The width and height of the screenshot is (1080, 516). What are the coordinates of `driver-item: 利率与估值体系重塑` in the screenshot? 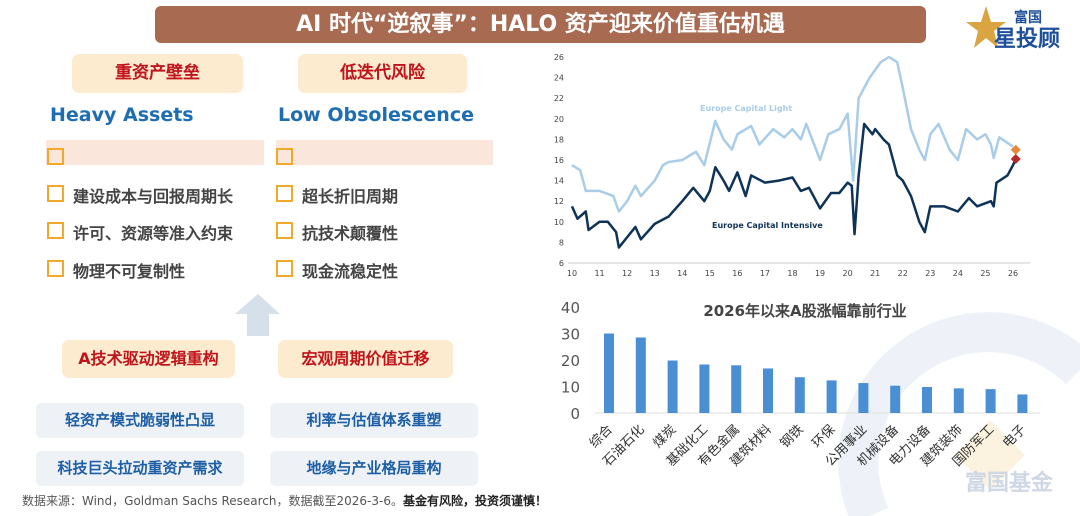 It's located at (374, 420).